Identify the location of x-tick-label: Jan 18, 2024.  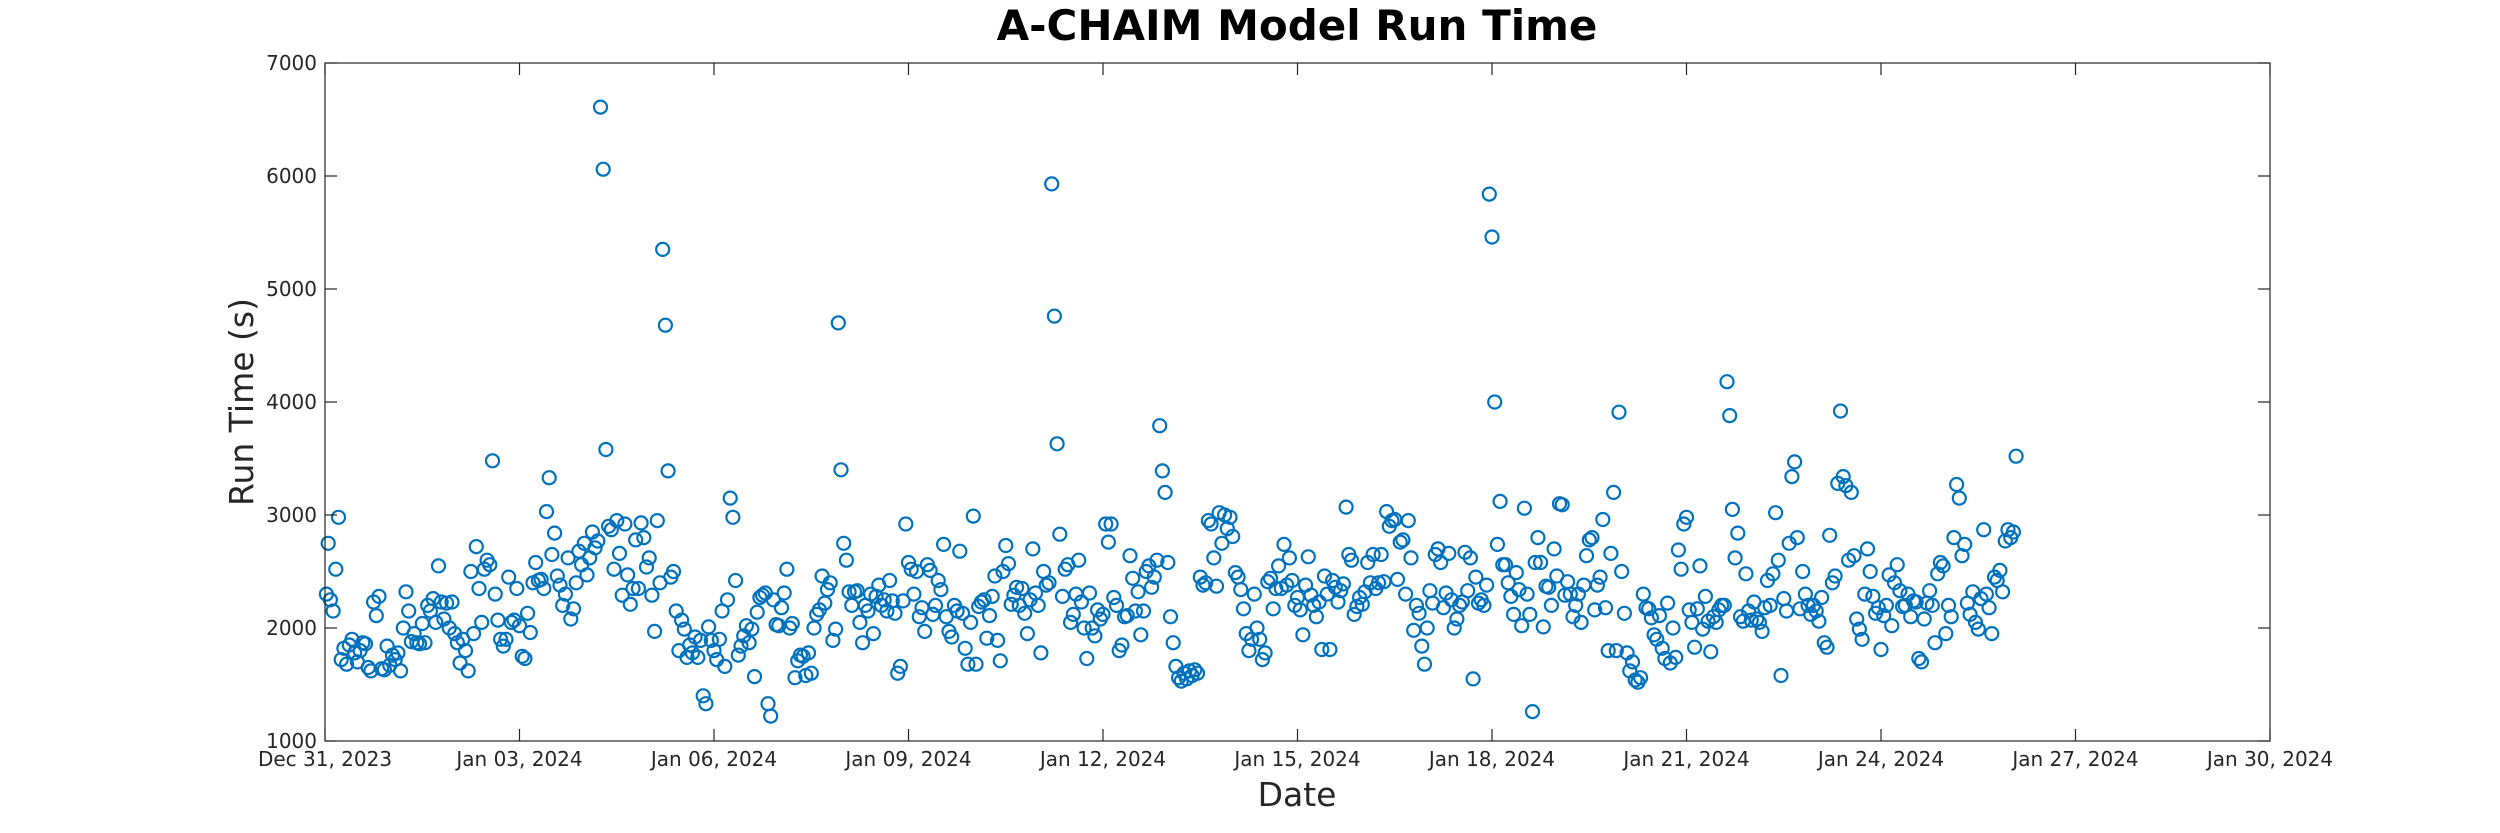
(1491, 759).